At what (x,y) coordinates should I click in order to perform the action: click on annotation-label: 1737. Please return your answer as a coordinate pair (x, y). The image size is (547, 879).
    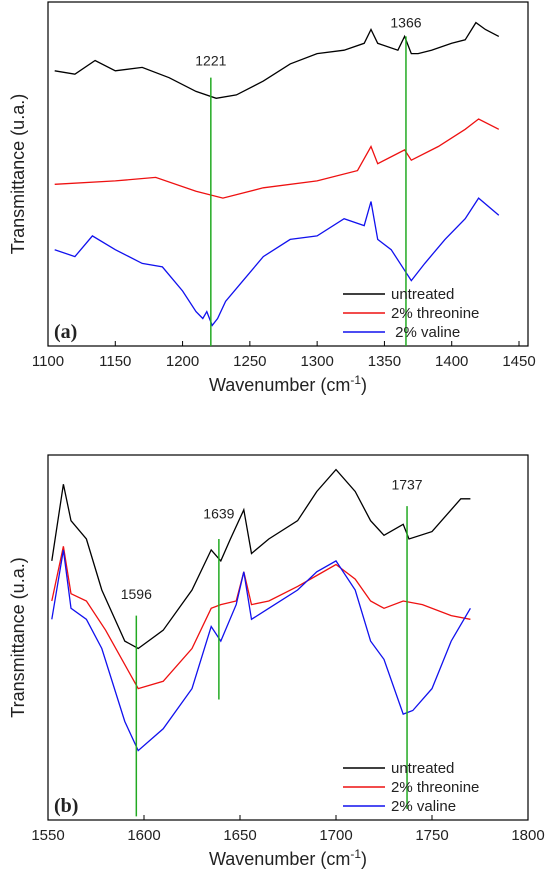
    Looking at the image, I should click on (406, 485).